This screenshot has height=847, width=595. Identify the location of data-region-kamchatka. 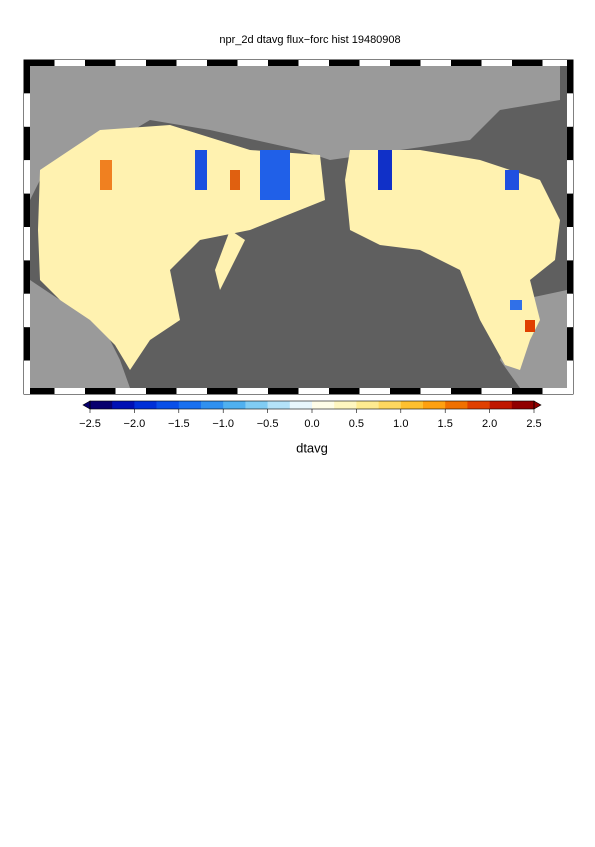
(230, 260).